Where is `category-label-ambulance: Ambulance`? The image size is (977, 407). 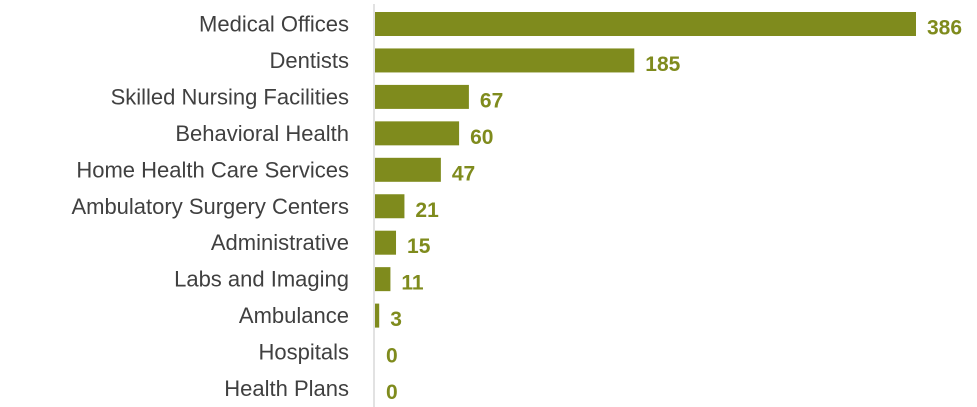
category-label-ambulance: Ambulance is located at coordinates (294, 315).